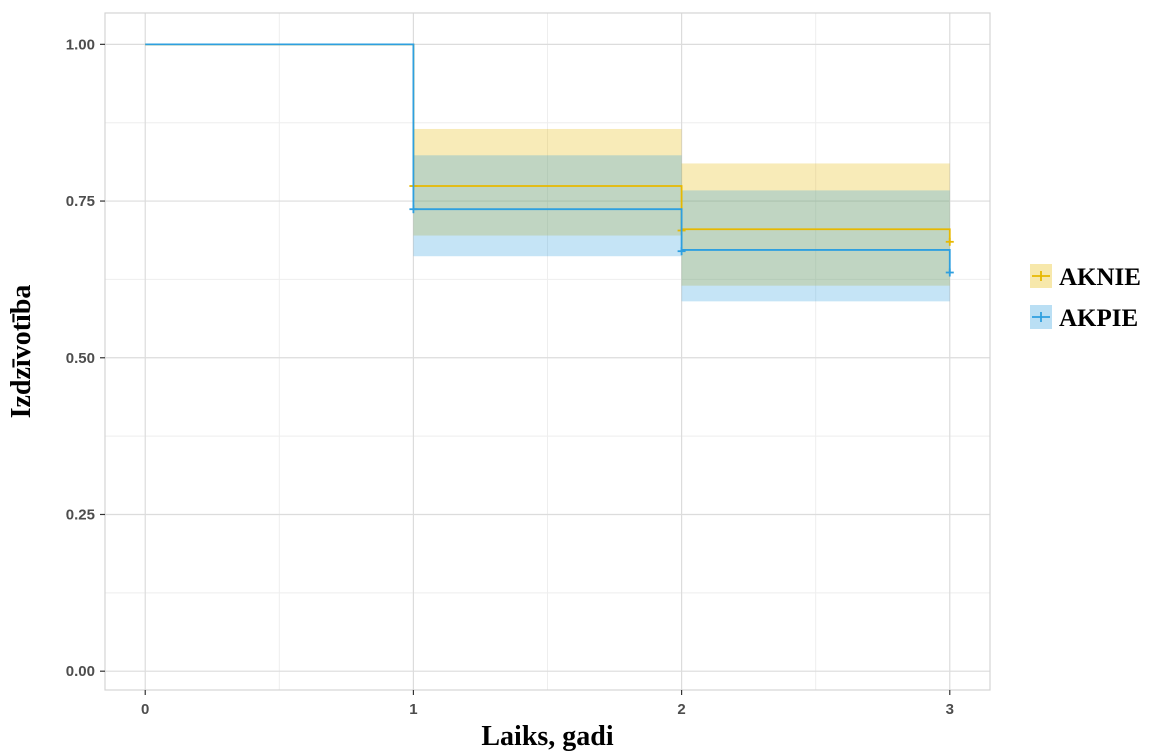 The width and height of the screenshot is (1169, 753). I want to click on x-tick-label-2: 2, so click(681, 709).